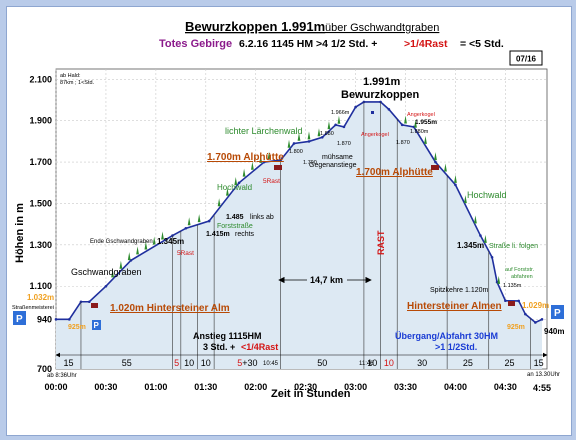 This screenshot has width=576, height=440. Describe the element at coordinates (310, 163) in the screenshot. I see `alt-1790: 1.790` at that location.